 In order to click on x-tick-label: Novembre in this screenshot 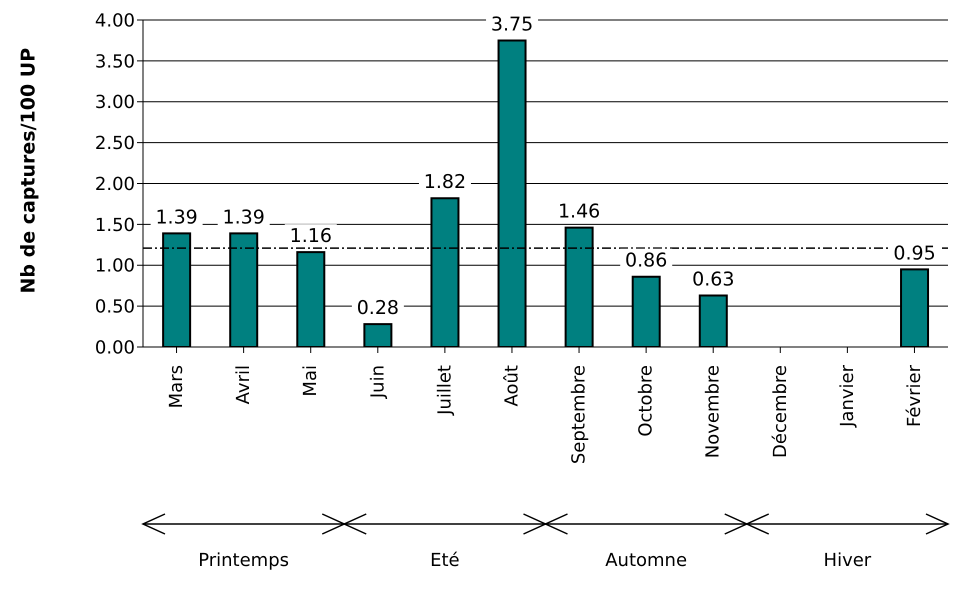, I will do `click(713, 411)`.